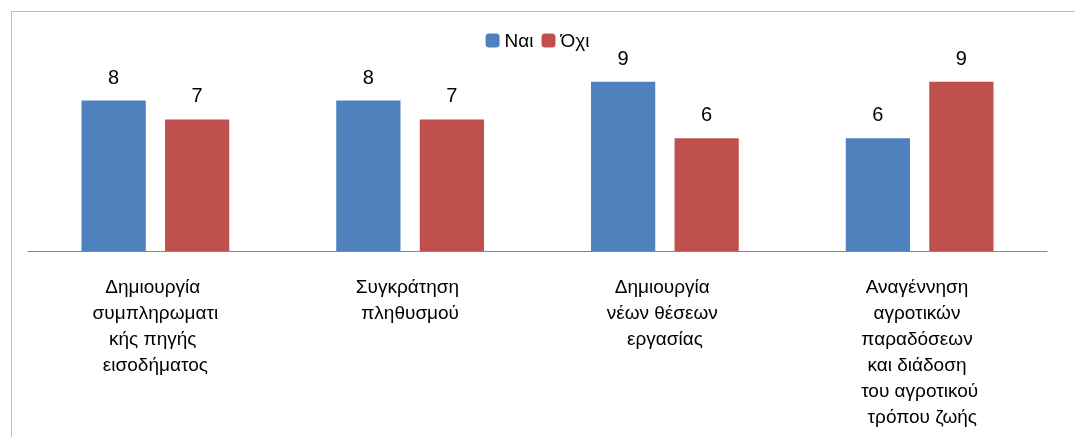 This screenshot has height=437, width=1075. What do you see at coordinates (410, 299) in the screenshot?
I see `x-tick-label: Συγκράτηση πληθυσμού` at bounding box center [410, 299].